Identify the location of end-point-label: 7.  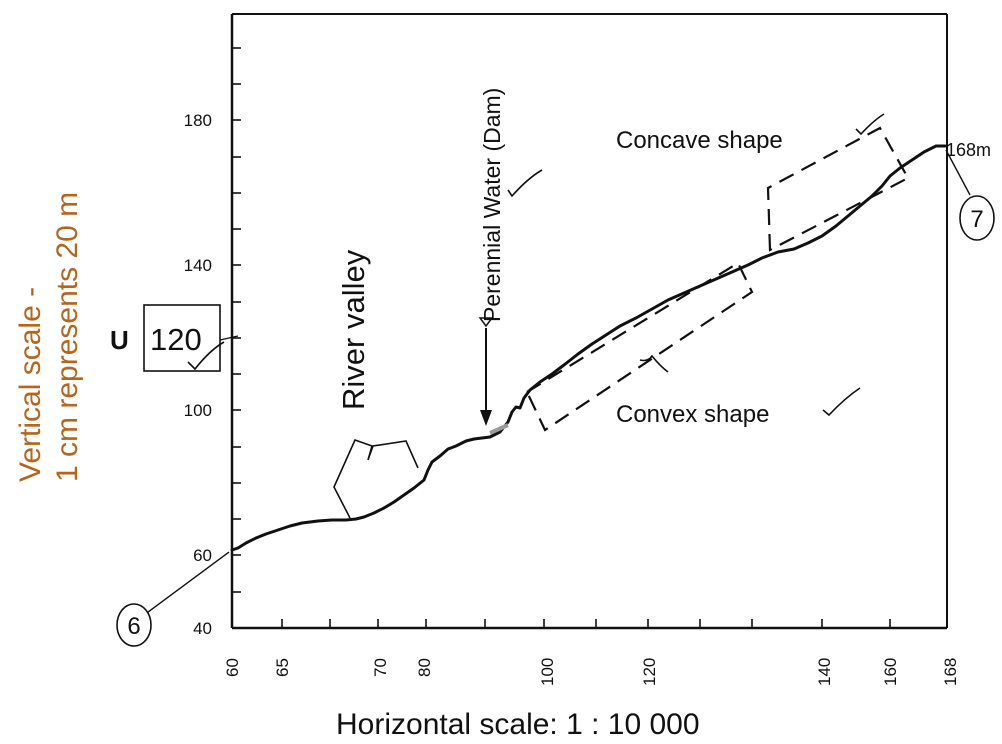
(976, 219).